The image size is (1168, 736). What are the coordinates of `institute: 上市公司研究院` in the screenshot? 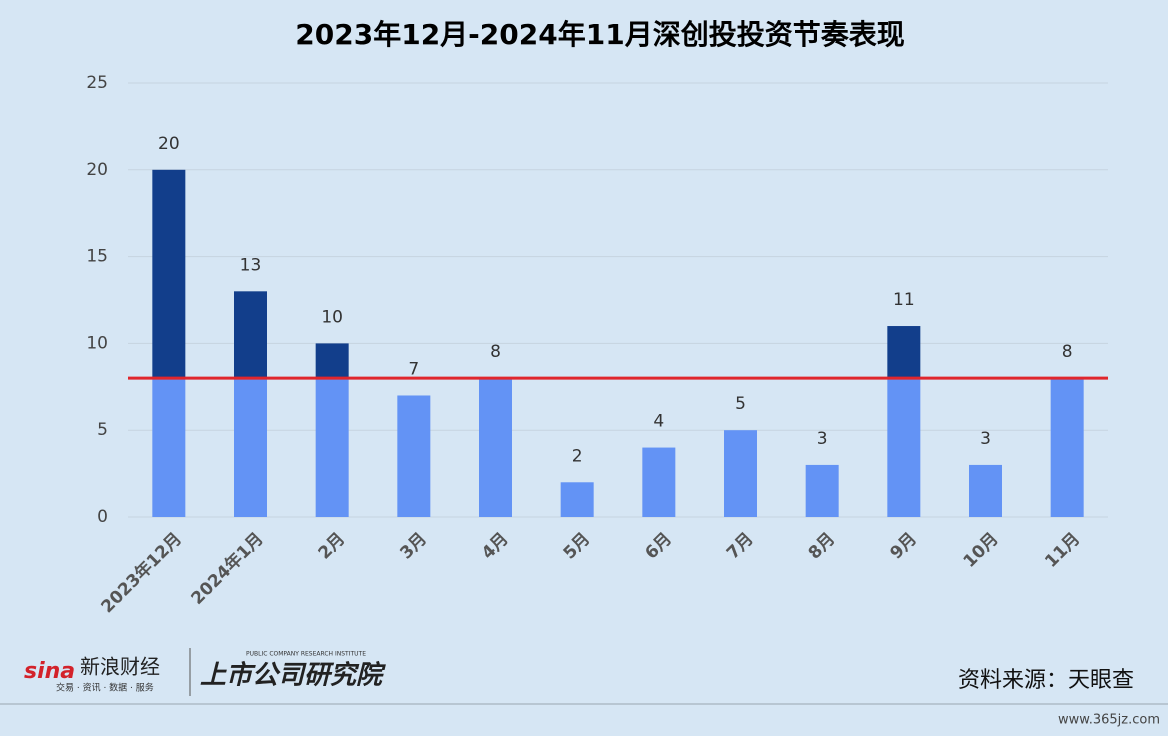 It's located at (293, 676).